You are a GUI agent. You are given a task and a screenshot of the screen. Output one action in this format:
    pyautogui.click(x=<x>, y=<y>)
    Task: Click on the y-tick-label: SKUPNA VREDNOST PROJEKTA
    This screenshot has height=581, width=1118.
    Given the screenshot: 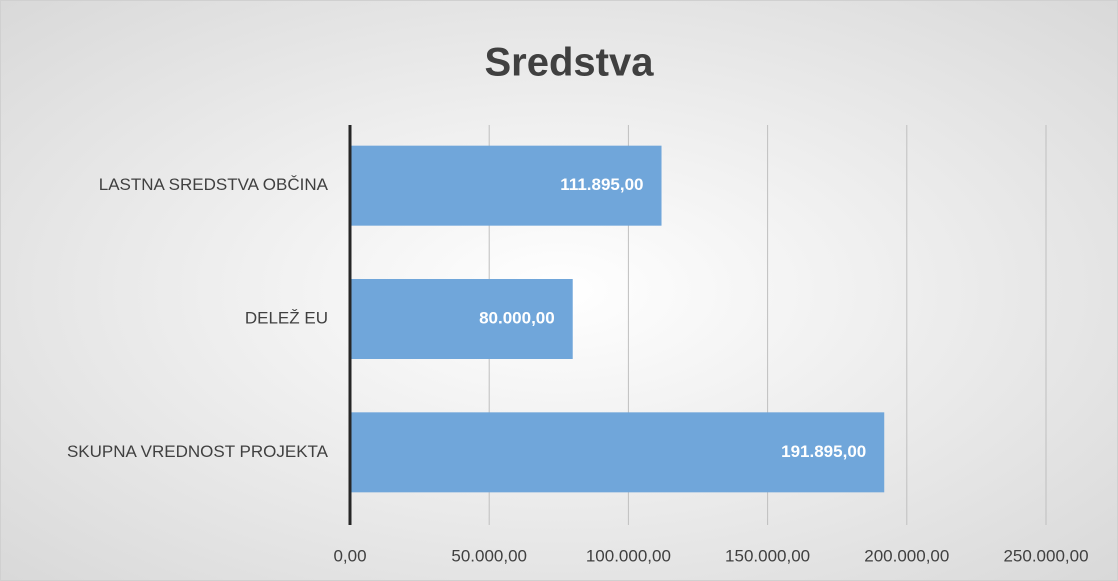 What is the action you would take?
    pyautogui.click(x=198, y=451)
    